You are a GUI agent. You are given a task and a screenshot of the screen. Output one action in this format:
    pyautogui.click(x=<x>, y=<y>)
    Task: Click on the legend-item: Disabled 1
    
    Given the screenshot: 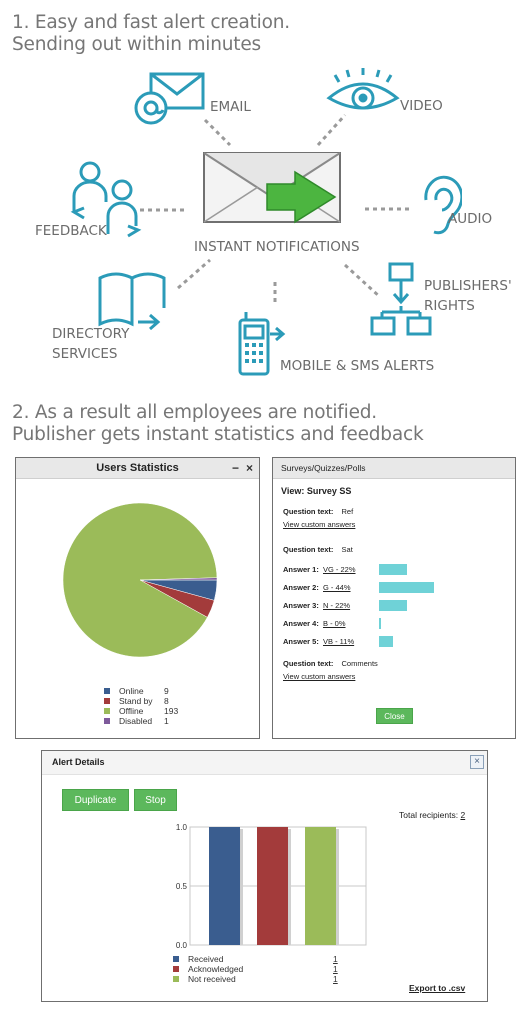 What is the action you would take?
    pyautogui.click(x=141, y=721)
    